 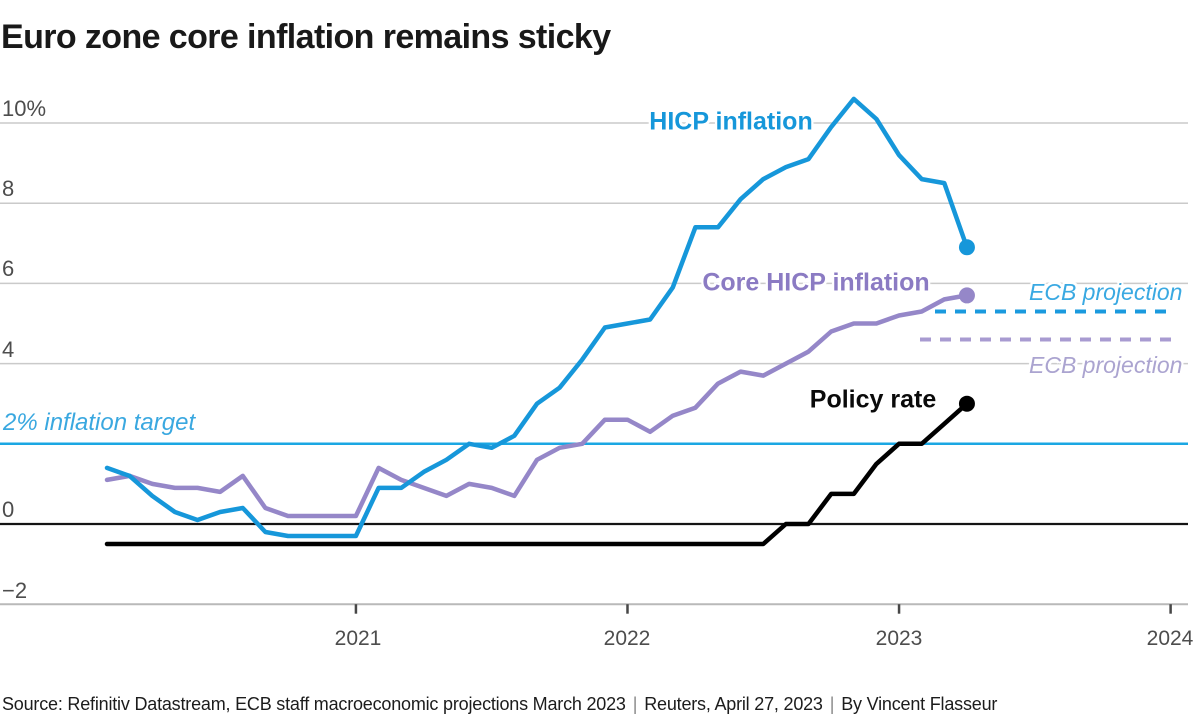 What do you see at coordinates (8, 349) in the screenshot?
I see `y-tick-label-4: 4` at bounding box center [8, 349].